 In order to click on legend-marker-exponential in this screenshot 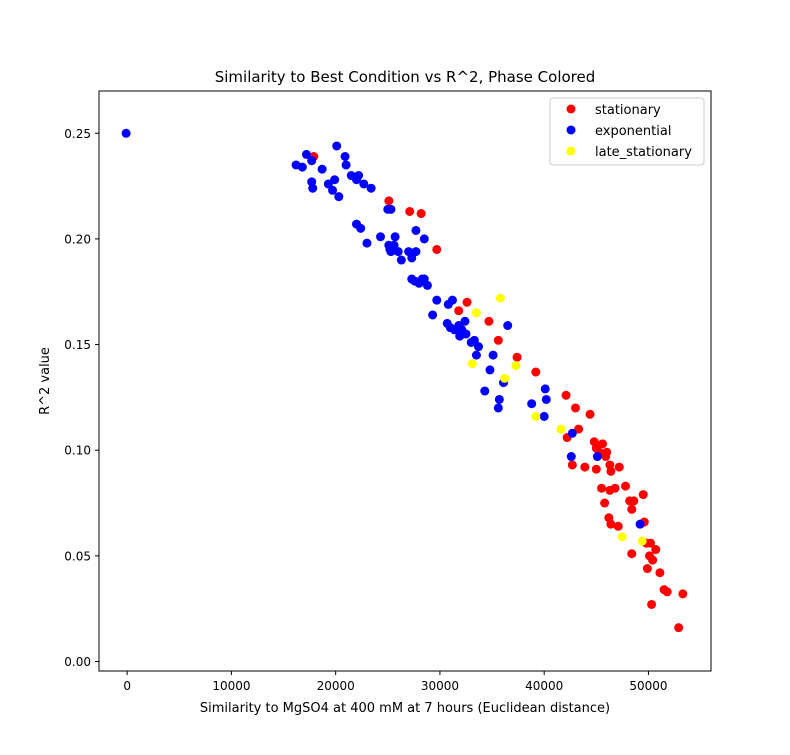, I will do `click(571, 130)`.